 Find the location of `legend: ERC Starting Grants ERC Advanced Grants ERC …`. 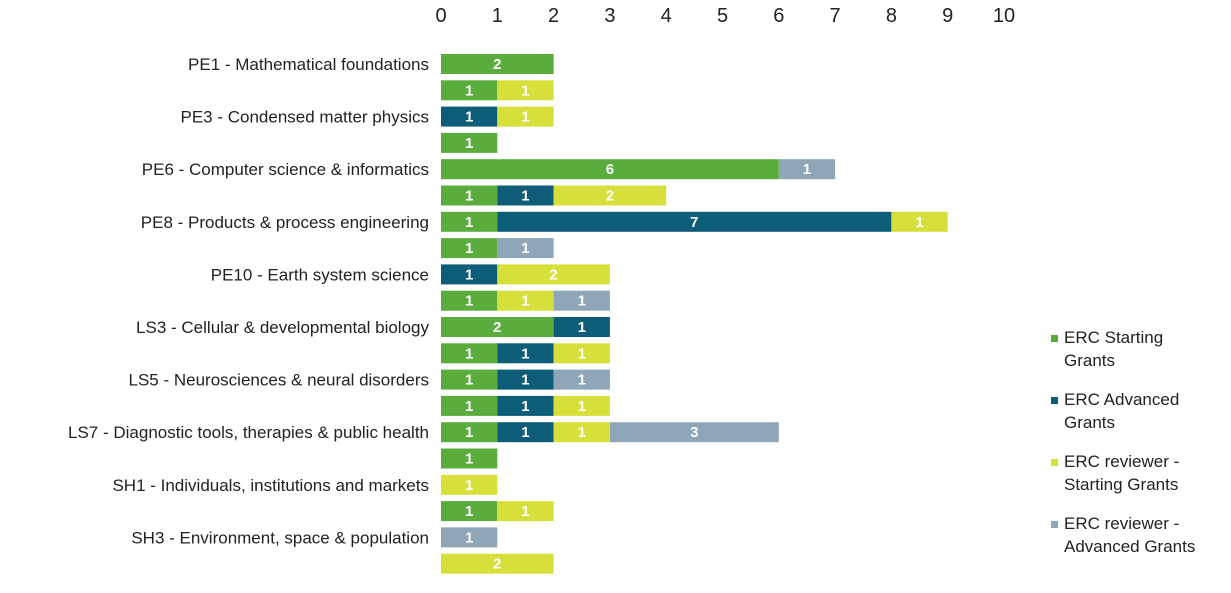

legend: ERC Starting Grants ERC Advanced Grants ERC … is located at coordinates (1123, 442).